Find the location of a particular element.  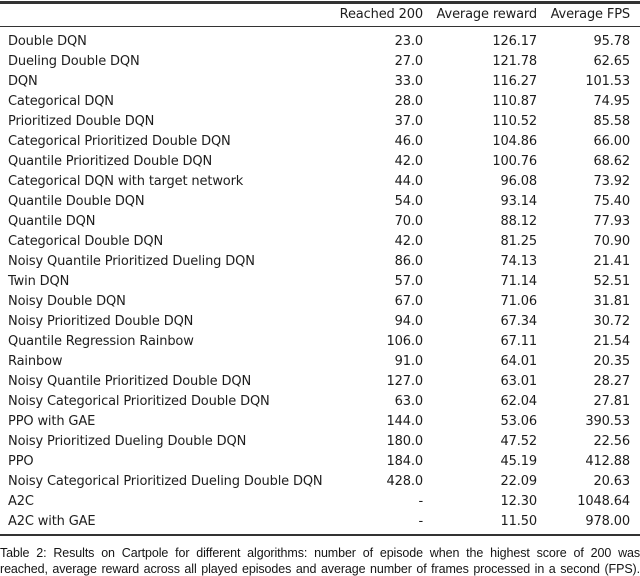

average-fps-cell: 66.00 is located at coordinates (612, 141).